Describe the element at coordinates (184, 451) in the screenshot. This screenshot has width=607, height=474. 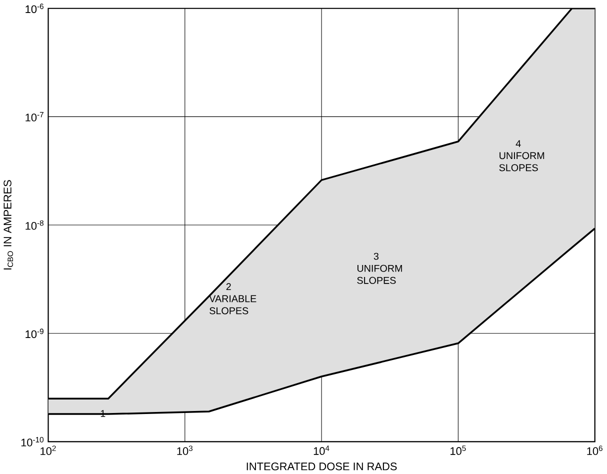
I see `x-tick-label: 10$^{3}$` at that location.